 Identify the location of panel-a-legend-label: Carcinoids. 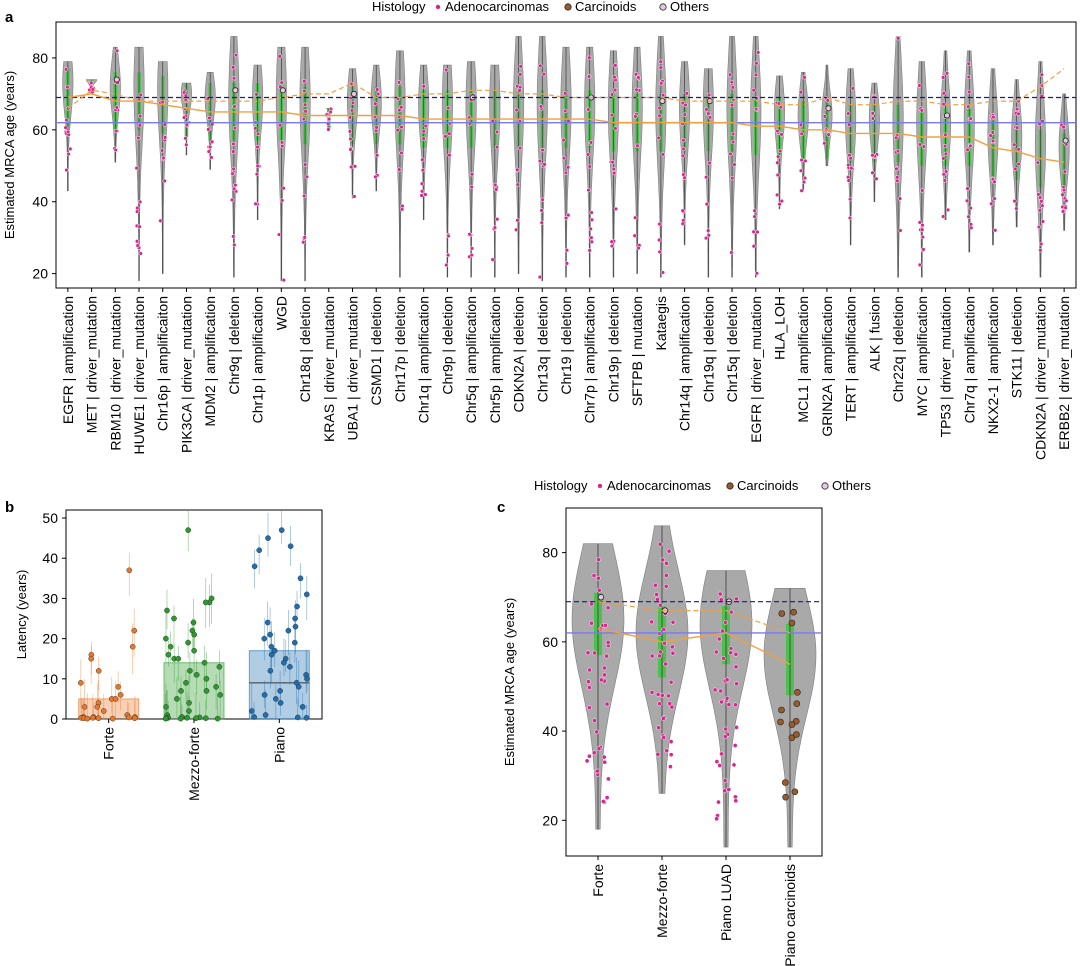
(606, 7).